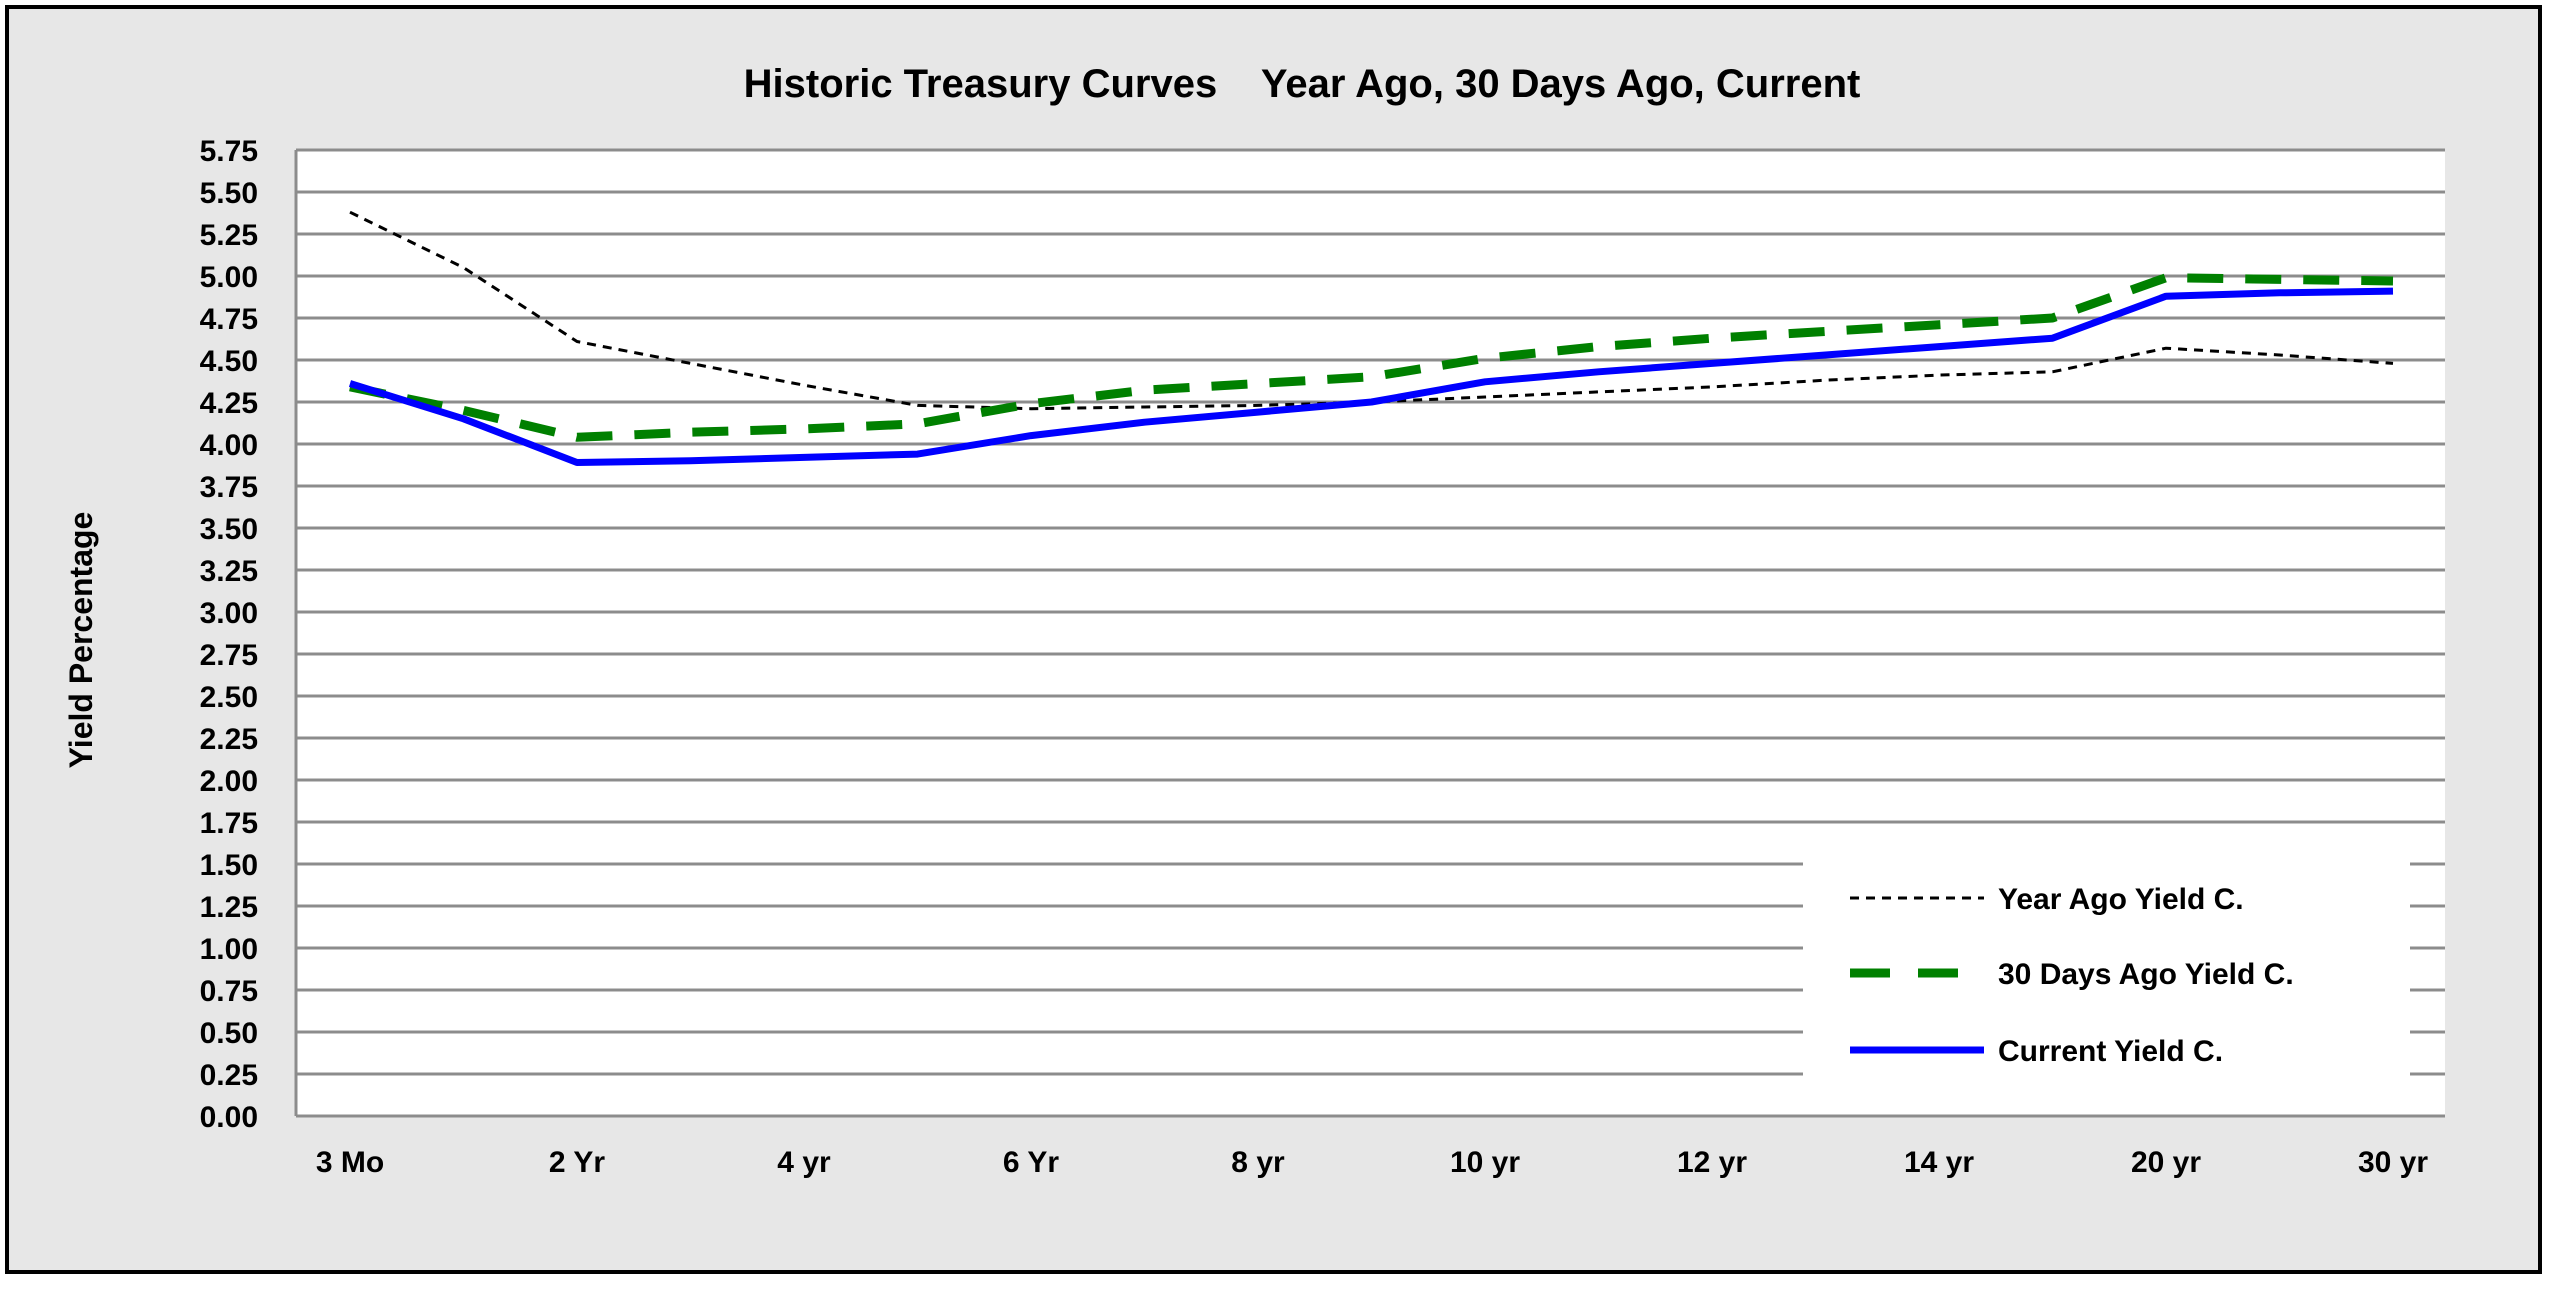 The width and height of the screenshot is (2560, 1290). What do you see at coordinates (350, 1162) in the screenshot?
I see `x-tick-label: 3 Mo` at bounding box center [350, 1162].